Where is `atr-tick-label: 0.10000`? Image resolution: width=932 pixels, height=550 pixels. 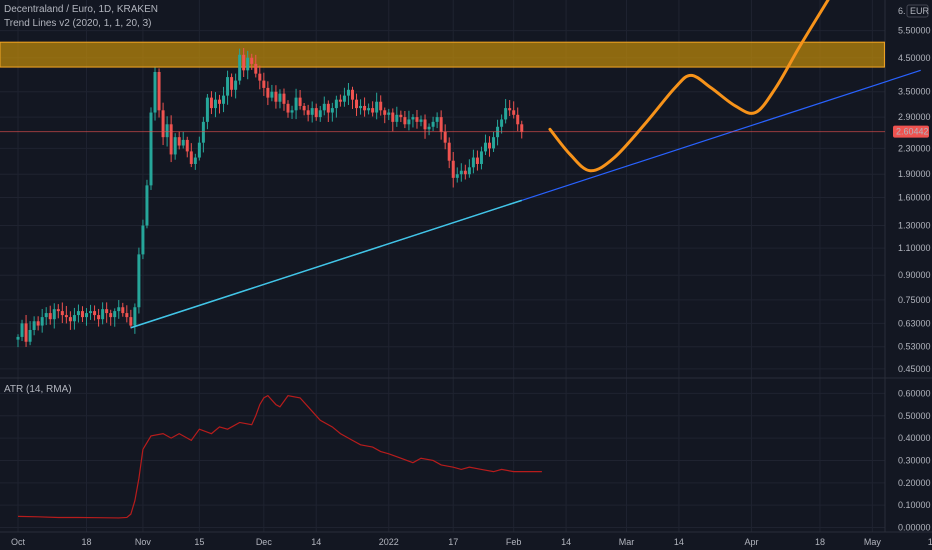
atr-tick-label: 0.10000 is located at coordinates (914, 505).